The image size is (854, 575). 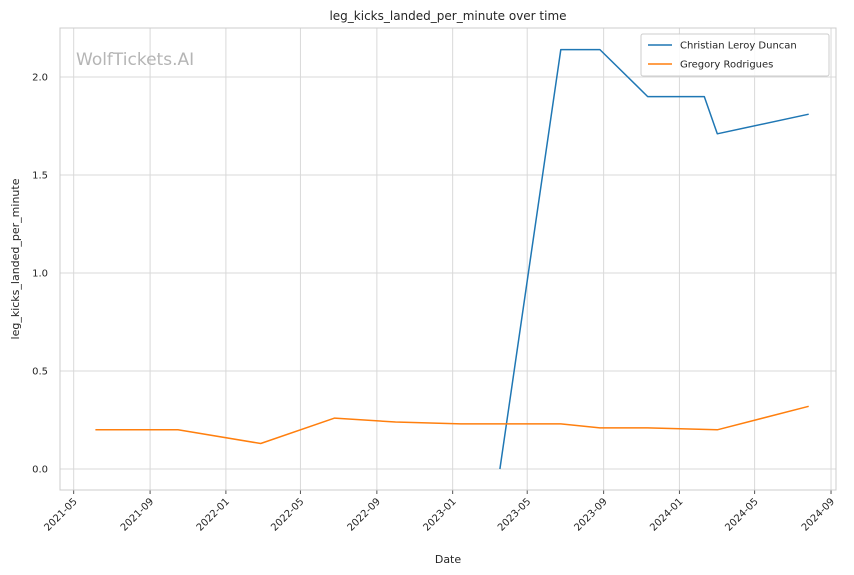 I want to click on y-axis-label: leg_kicks_landed_per_minute, so click(x=15, y=258).